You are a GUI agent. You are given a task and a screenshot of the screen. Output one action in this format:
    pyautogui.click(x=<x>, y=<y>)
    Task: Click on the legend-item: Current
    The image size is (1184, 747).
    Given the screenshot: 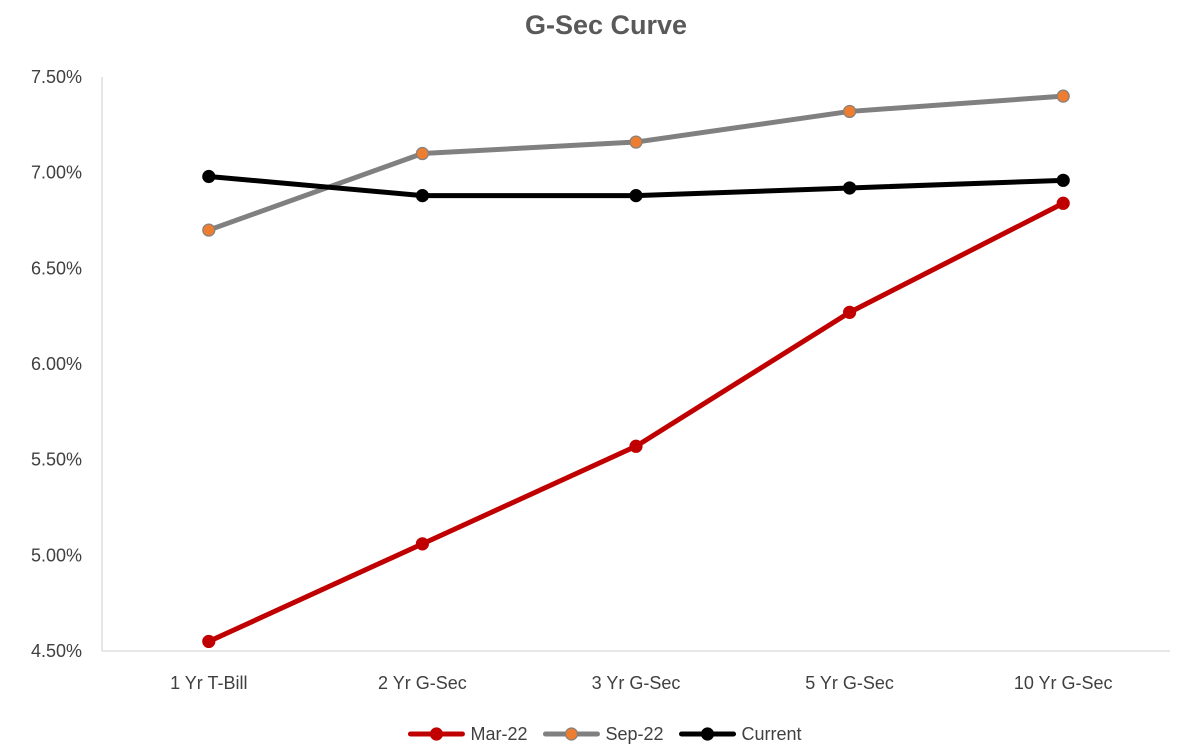 What is the action you would take?
    pyautogui.click(x=740, y=734)
    